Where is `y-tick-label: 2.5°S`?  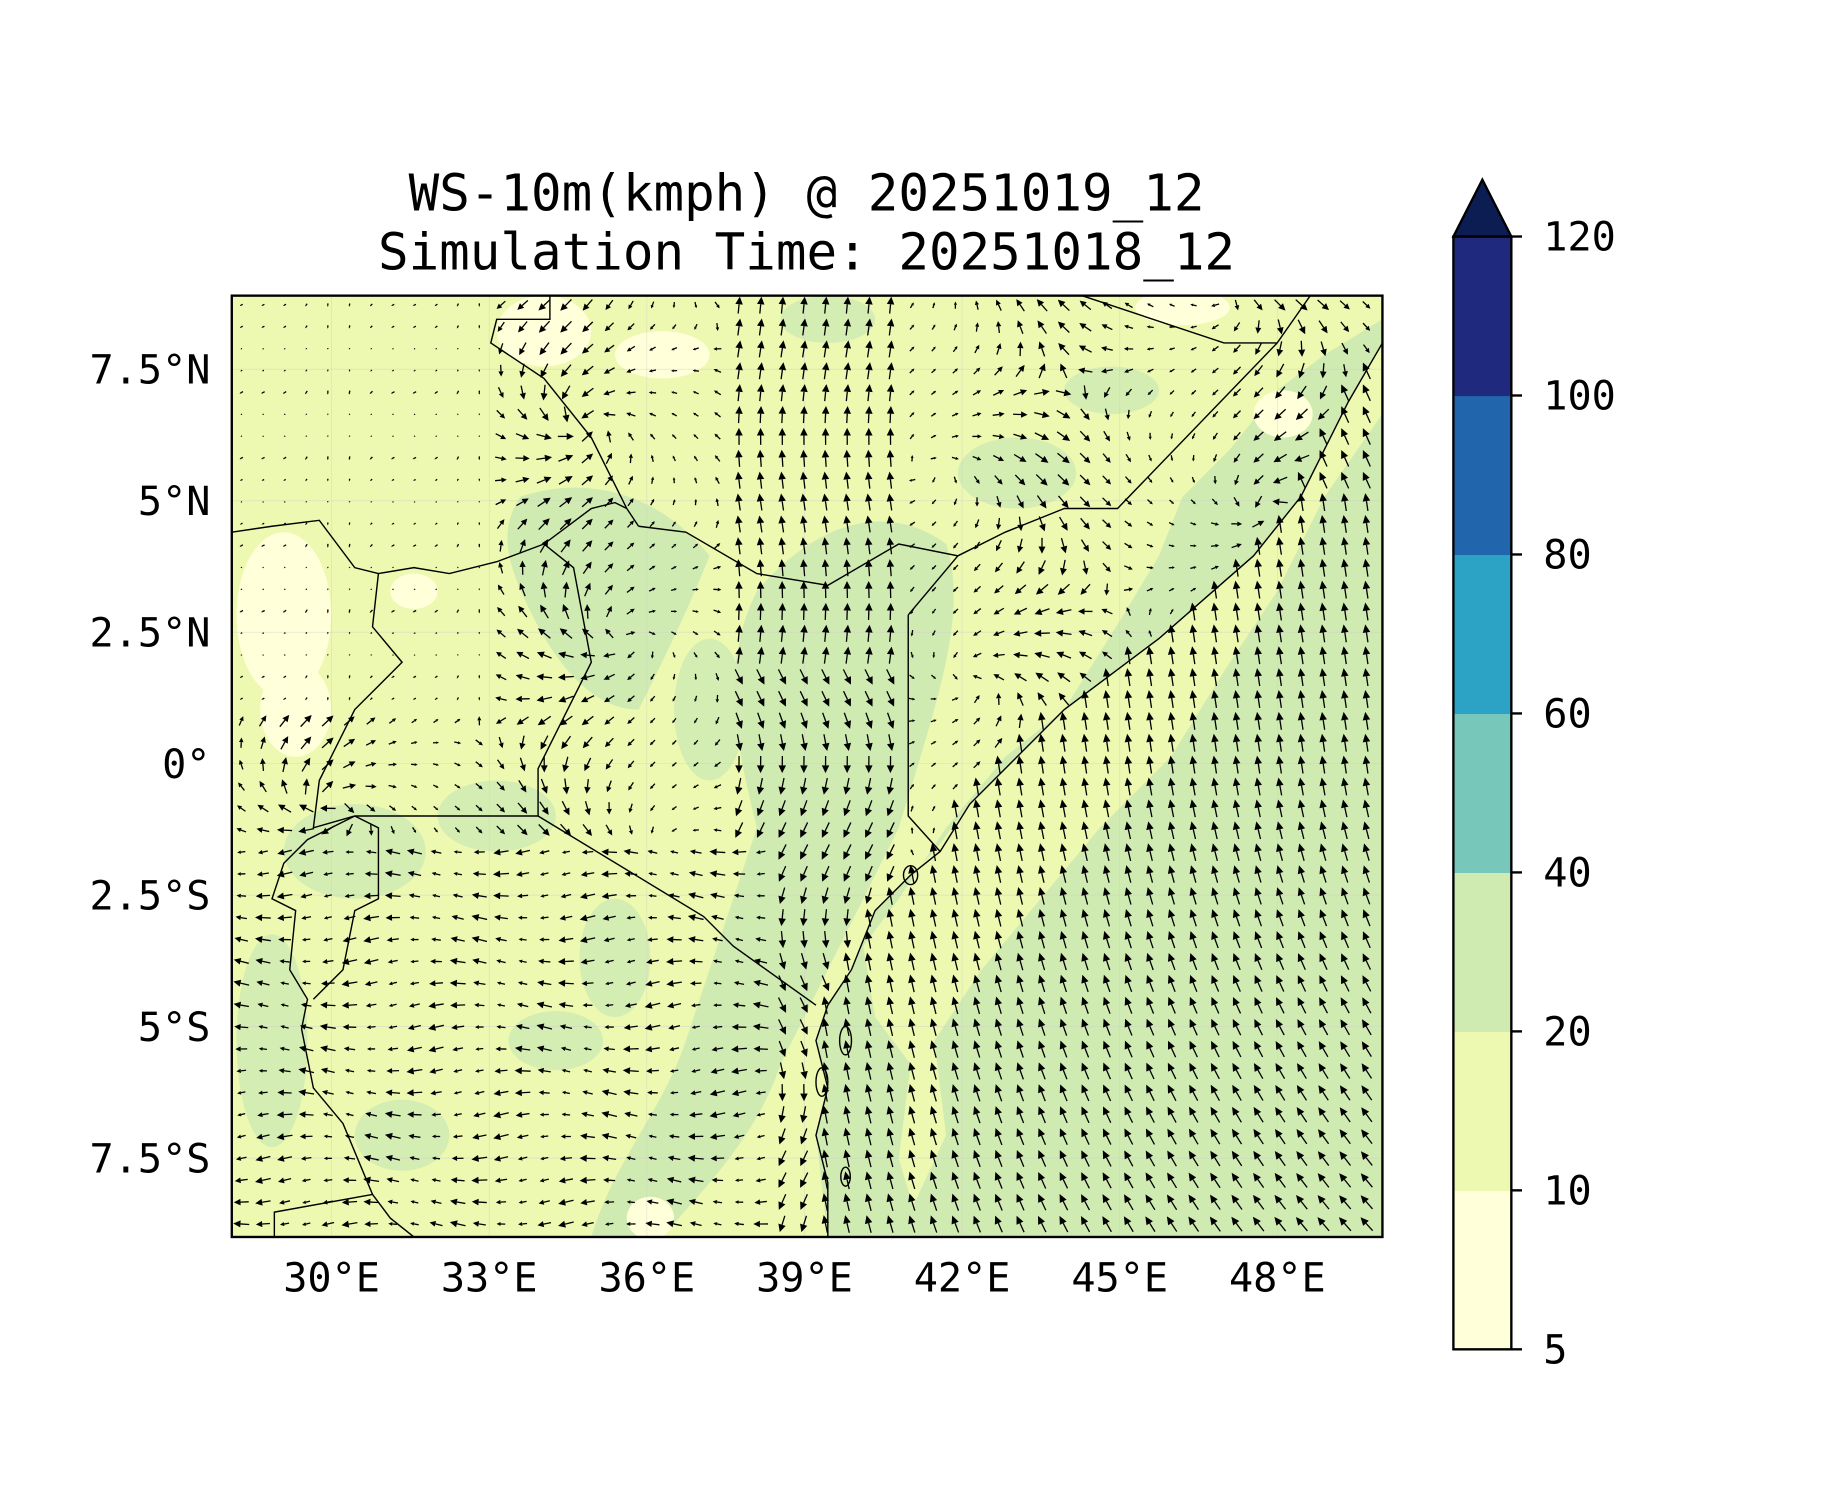 y-tick-label: 2.5°S is located at coordinates (150, 896).